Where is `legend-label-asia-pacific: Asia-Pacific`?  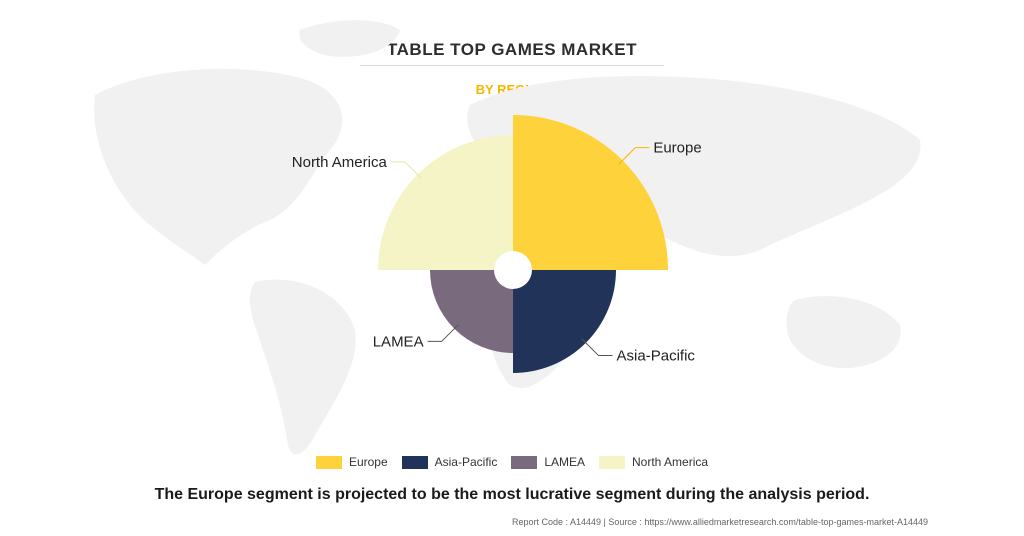
legend-label-asia-pacific: Asia-Pacific is located at coordinates (466, 462).